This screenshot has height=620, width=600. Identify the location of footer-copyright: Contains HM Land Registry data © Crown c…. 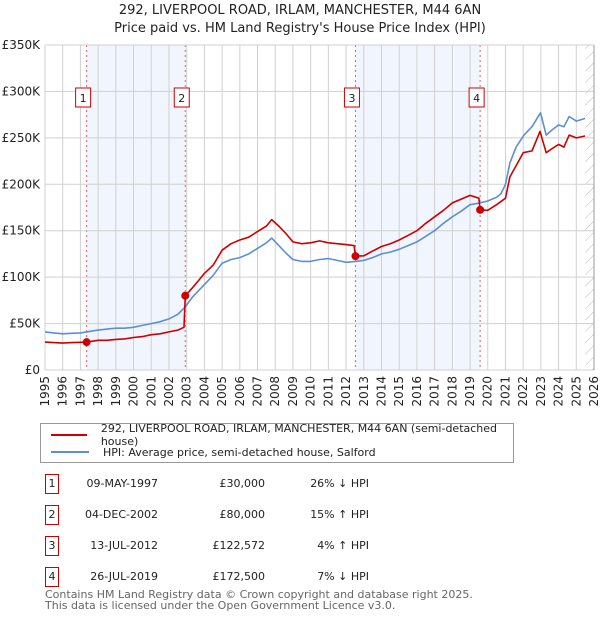
(259, 594).